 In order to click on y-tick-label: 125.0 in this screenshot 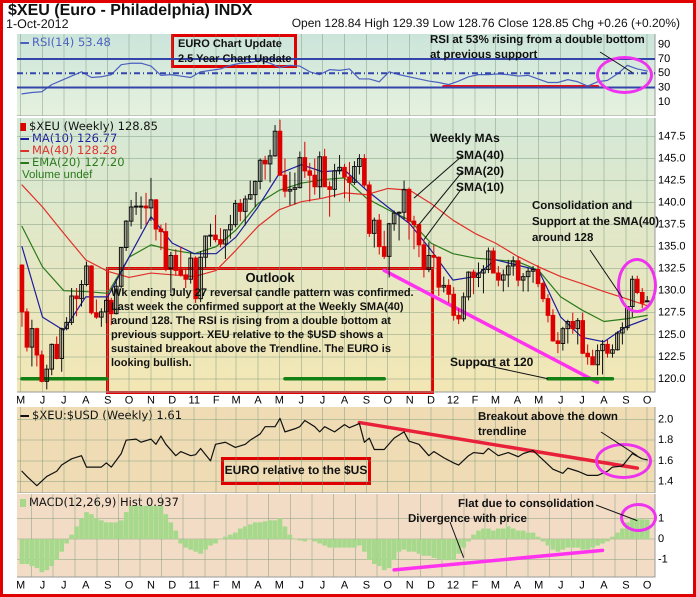, I will do `click(672, 334)`.